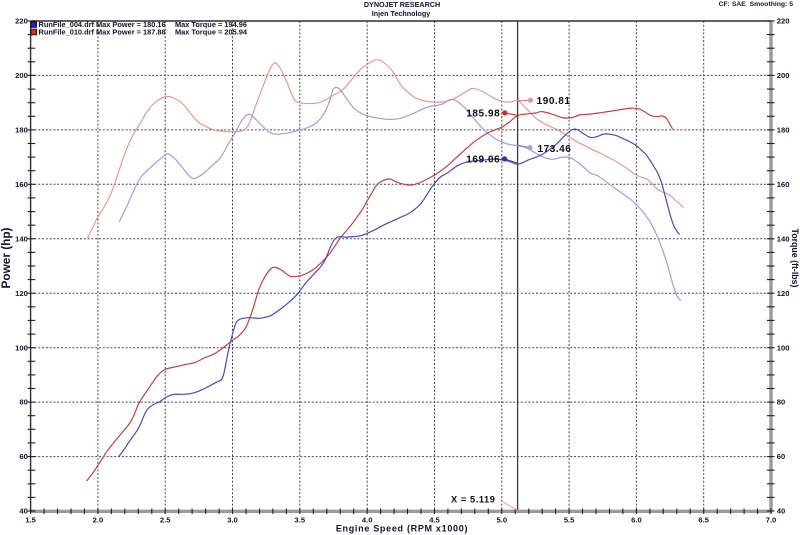 The width and height of the screenshot is (800, 535). Describe the element at coordinates (232, 520) in the screenshot. I see `svg-text: 3.0` at that location.